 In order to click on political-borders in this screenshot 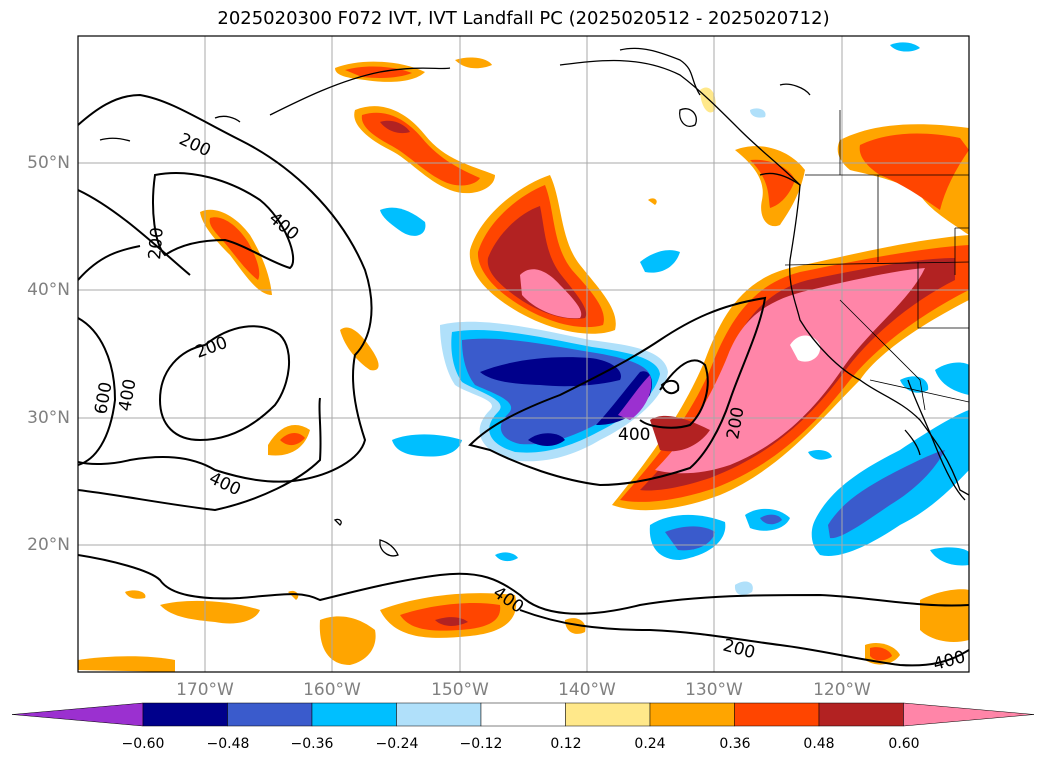, I will do `click(876, 260)`.